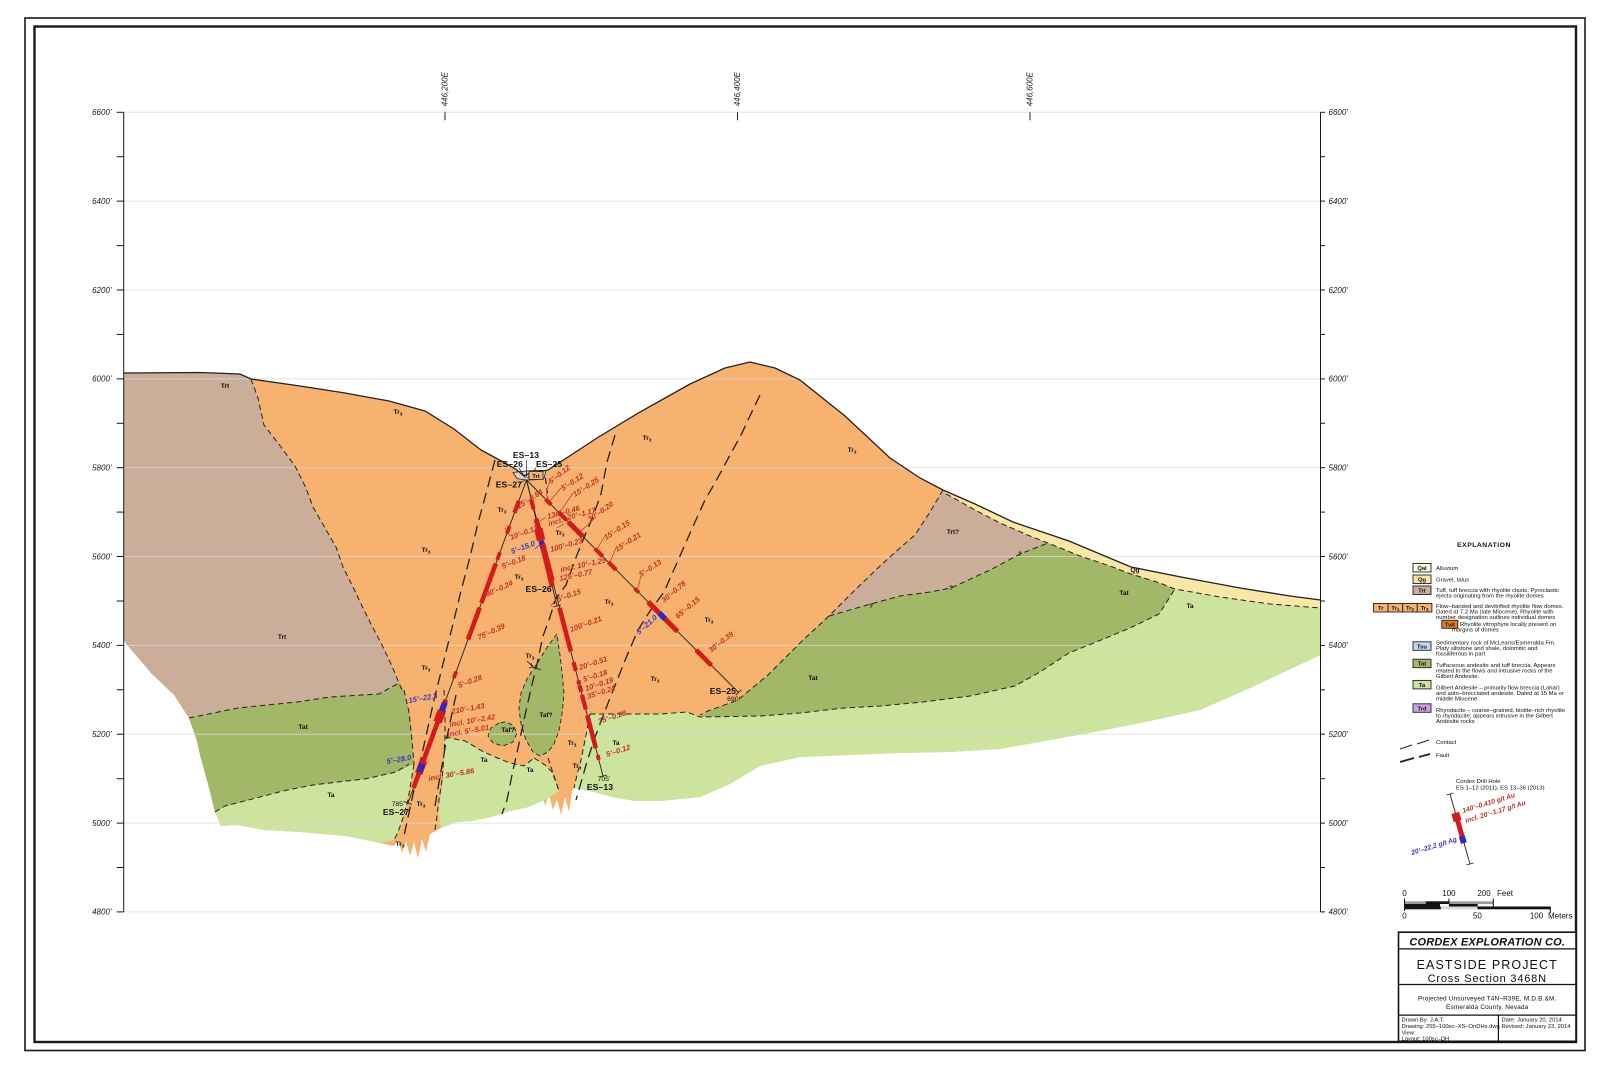  What do you see at coordinates (399, 759) in the screenshot?
I see `svg-text: 5’–28.0` at bounding box center [399, 759].